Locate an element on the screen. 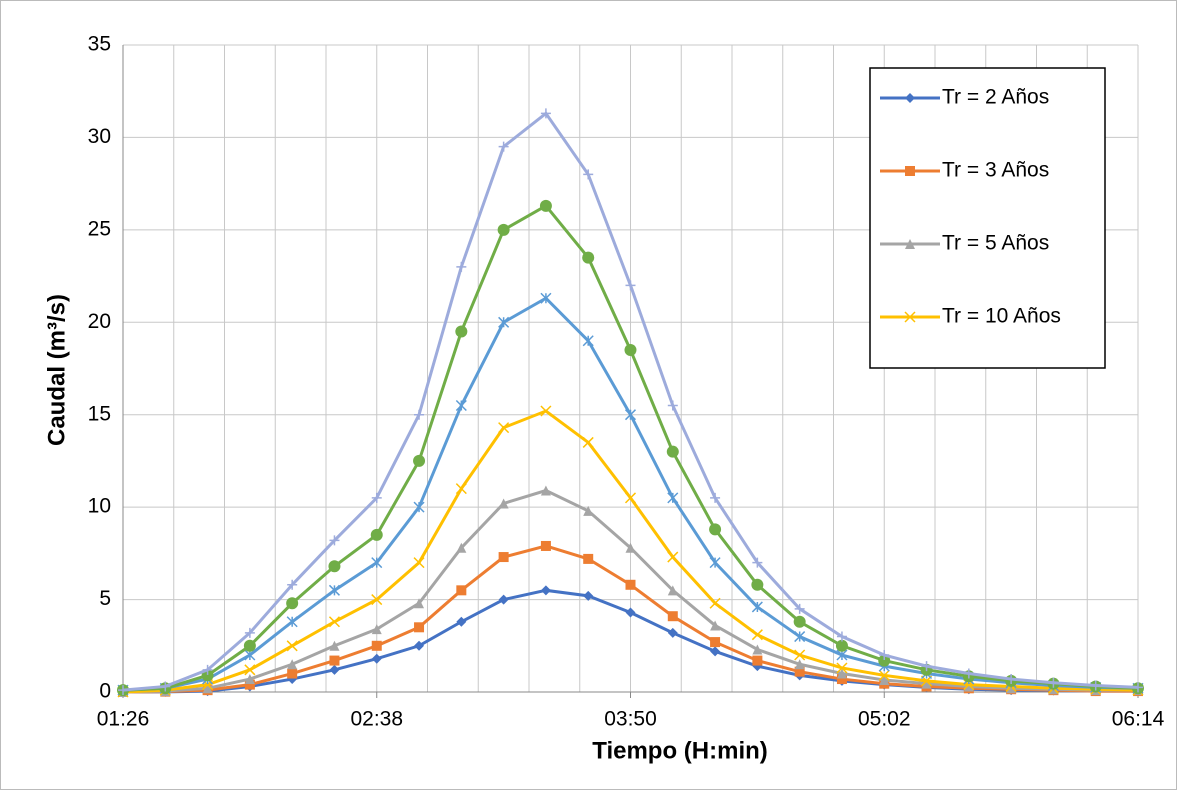 The width and height of the screenshot is (1177, 795). x-tick-label: 05:02 is located at coordinates (884, 719).